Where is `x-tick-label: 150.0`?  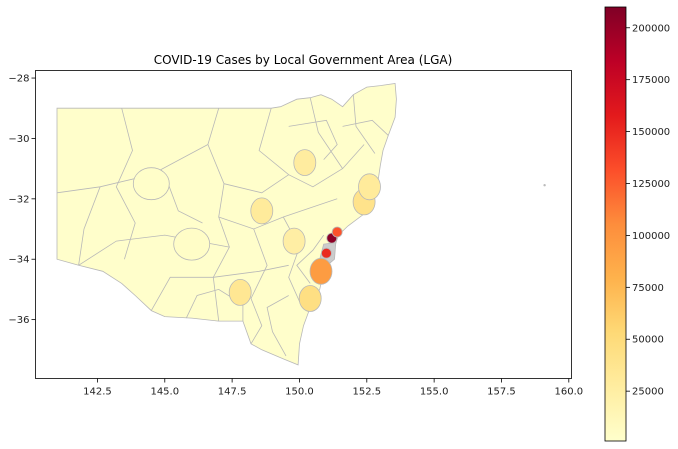 x-tick-label: 150.0 is located at coordinates (299, 392).